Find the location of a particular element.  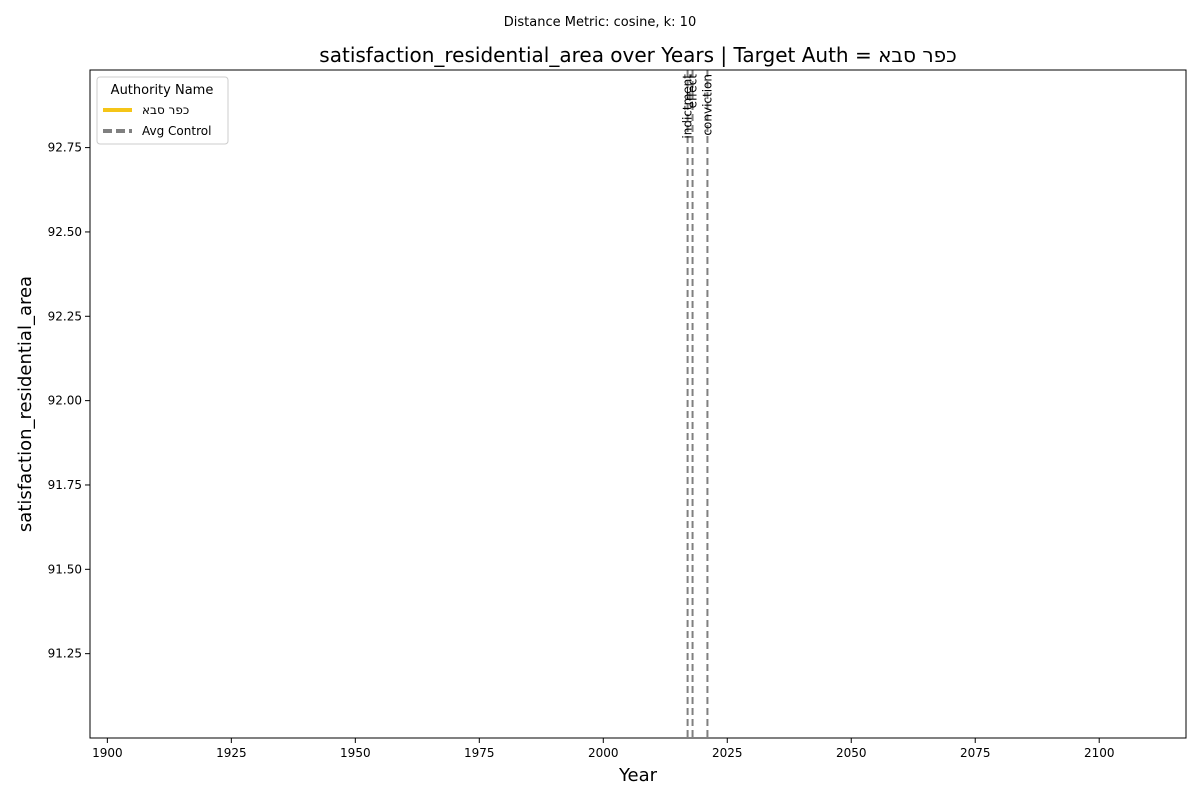

x-tick-label: 2100 is located at coordinates (1099, 753).